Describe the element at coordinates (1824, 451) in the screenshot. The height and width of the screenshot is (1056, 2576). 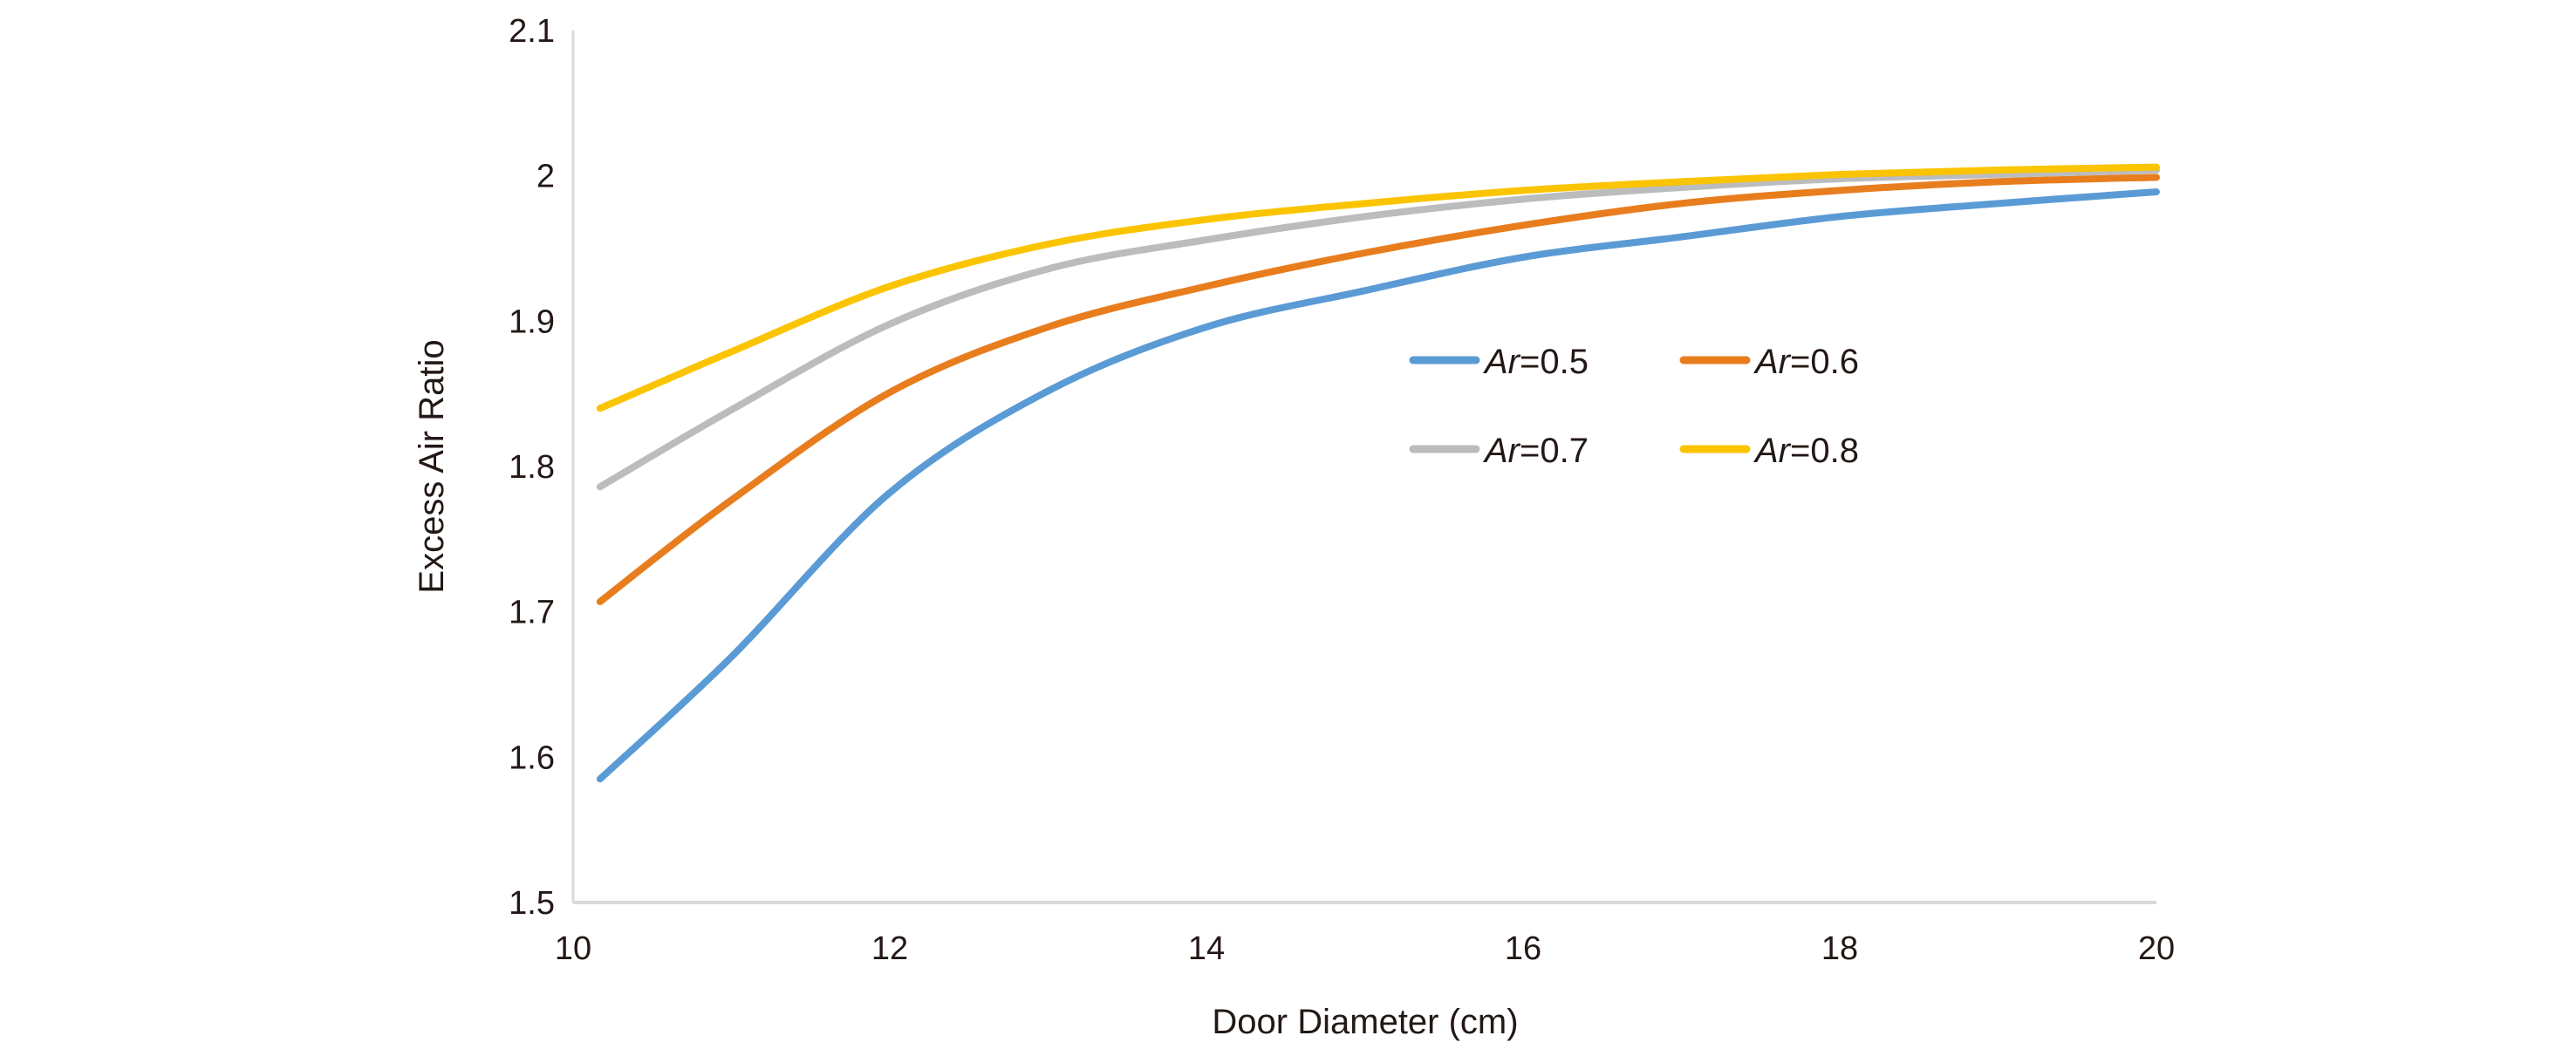
I see `legend-label-suffix: =0.8` at that location.